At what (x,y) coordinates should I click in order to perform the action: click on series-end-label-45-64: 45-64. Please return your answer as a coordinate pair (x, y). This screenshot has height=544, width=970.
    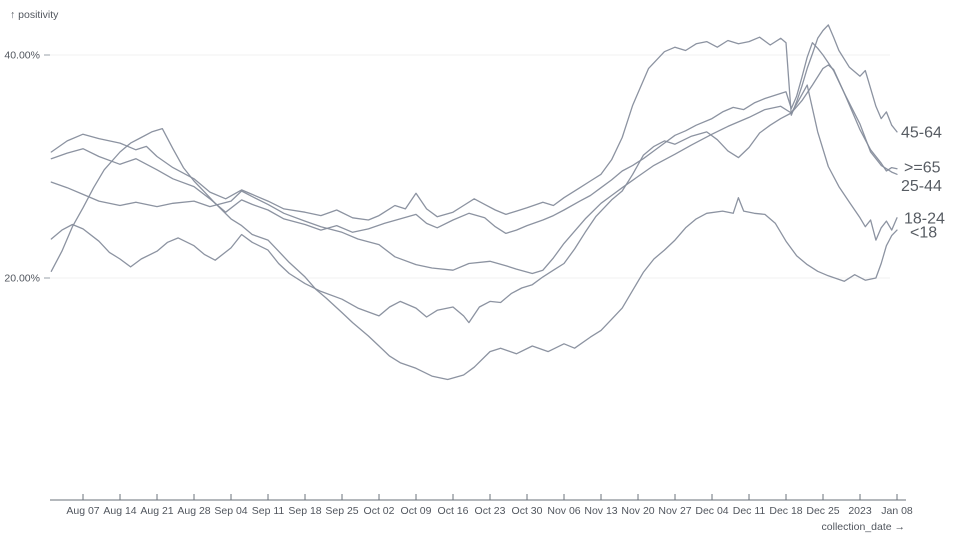
    Looking at the image, I should click on (921, 132).